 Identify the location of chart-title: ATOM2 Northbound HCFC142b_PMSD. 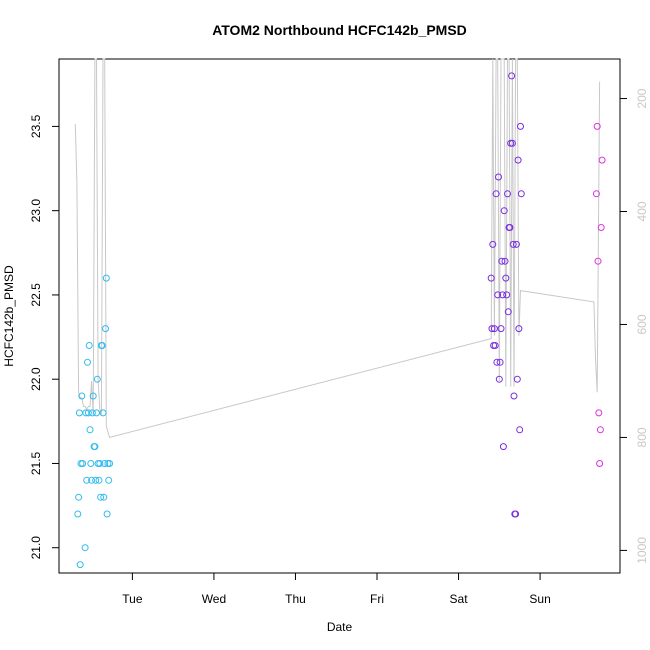
(339, 30).